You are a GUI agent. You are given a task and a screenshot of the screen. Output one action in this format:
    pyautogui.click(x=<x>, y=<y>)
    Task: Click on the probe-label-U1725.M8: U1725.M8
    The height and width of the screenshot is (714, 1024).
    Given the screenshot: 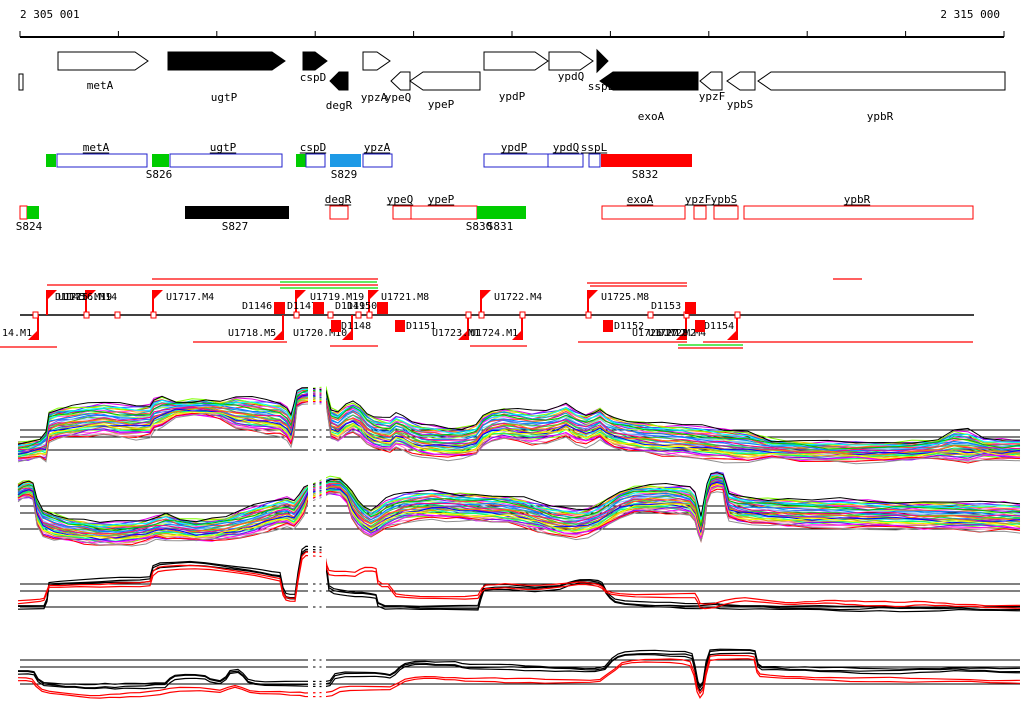 What is the action you would take?
    pyautogui.click(x=625, y=297)
    